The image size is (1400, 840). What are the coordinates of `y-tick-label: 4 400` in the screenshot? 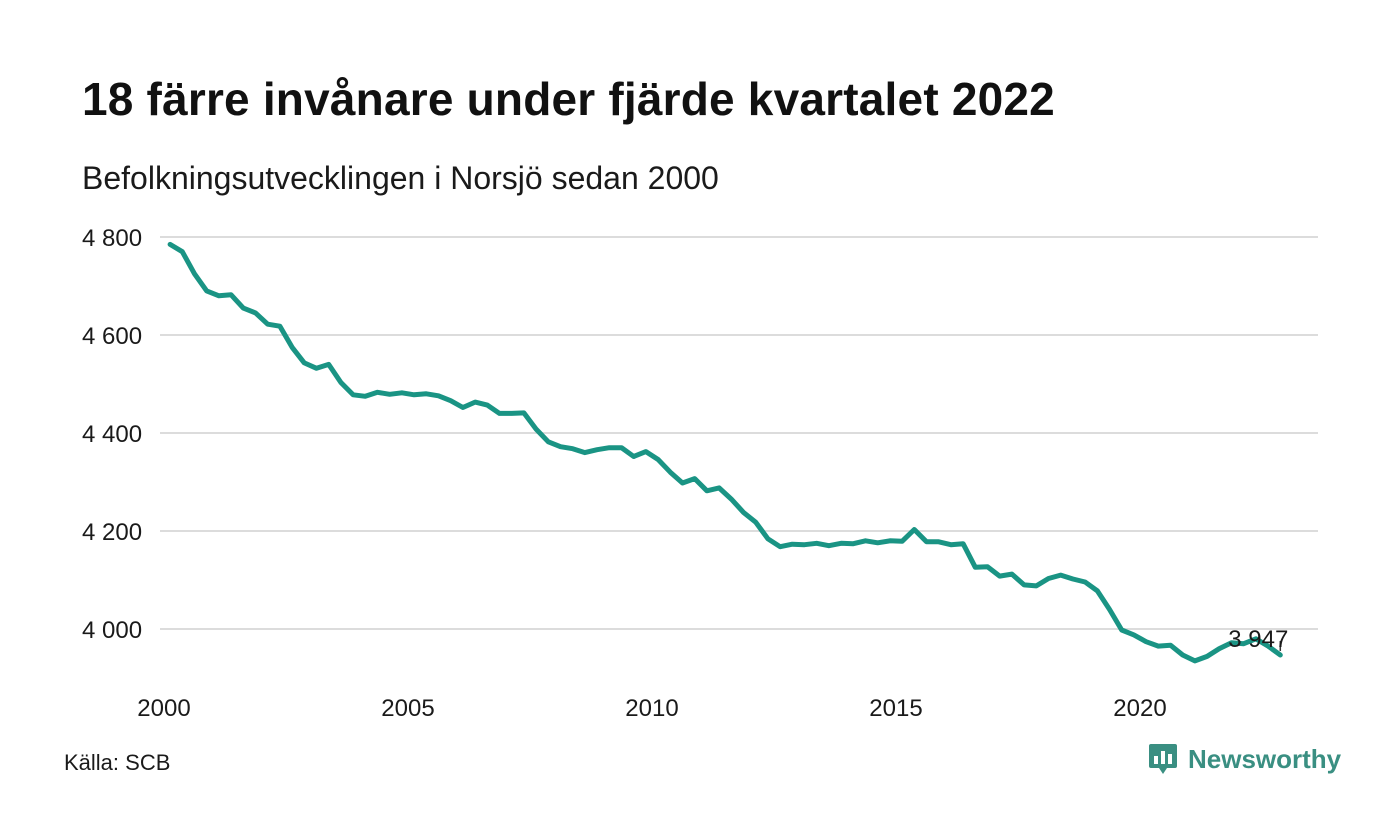 It's located at (112, 434).